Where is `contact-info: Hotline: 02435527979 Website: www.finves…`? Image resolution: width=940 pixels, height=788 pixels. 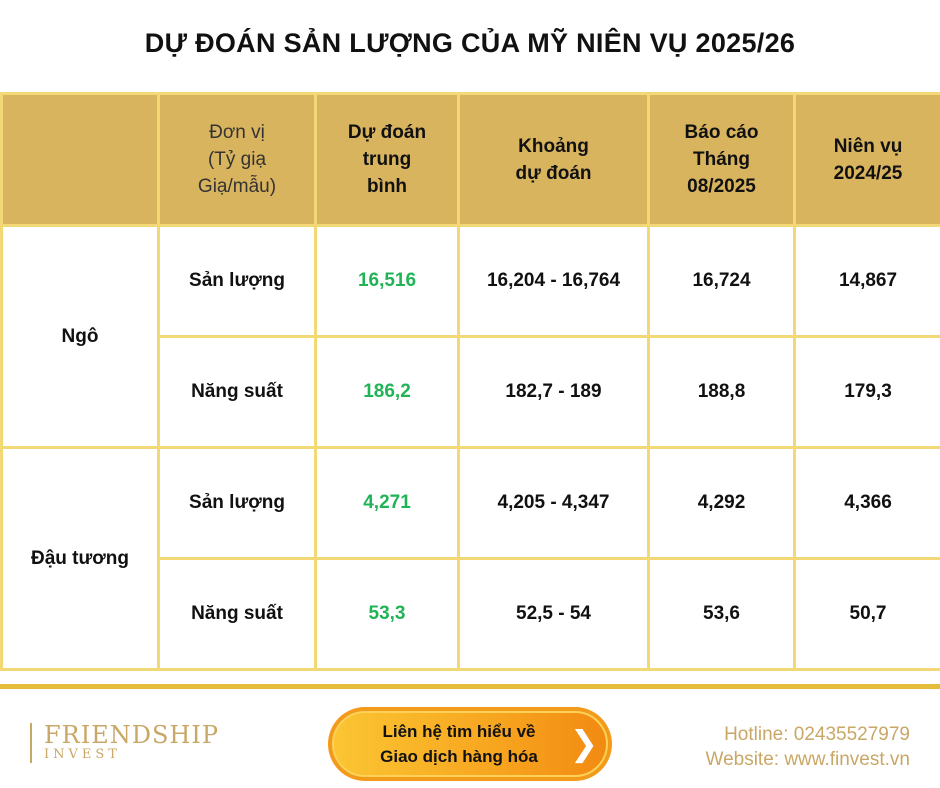 contact-info: Hotline: 02435527979 Website: www.finves… is located at coordinates (807, 747).